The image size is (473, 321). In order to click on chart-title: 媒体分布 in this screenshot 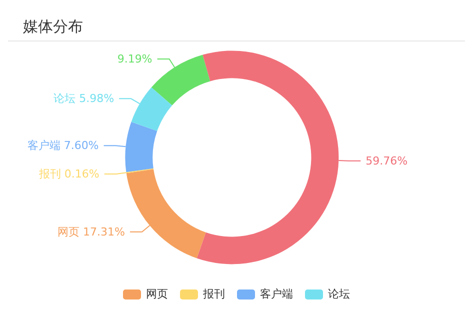, I will do `click(53, 27)`.